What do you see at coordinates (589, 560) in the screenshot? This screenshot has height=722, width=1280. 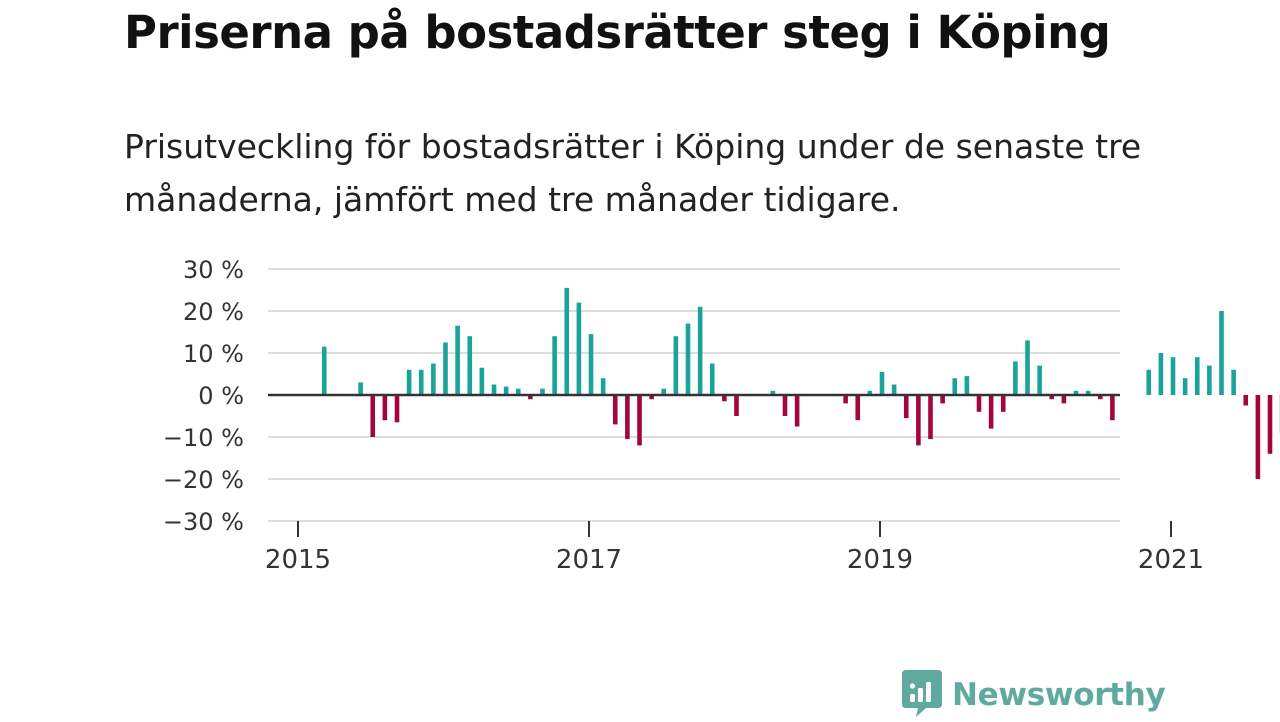 I see `x-tick-label: 2017` at bounding box center [589, 560].